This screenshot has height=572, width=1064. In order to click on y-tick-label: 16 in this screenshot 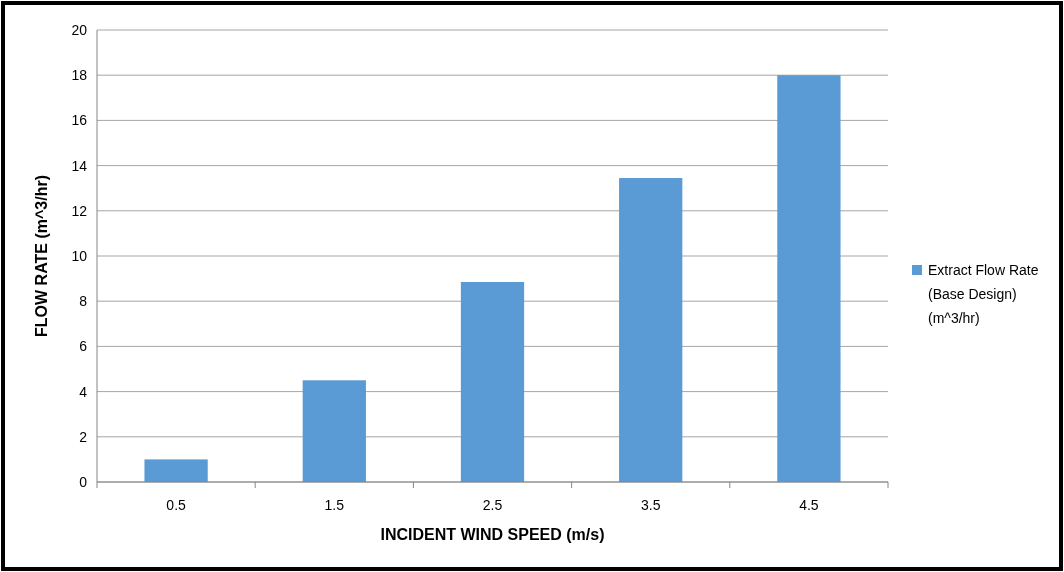, I will do `click(79, 120)`.